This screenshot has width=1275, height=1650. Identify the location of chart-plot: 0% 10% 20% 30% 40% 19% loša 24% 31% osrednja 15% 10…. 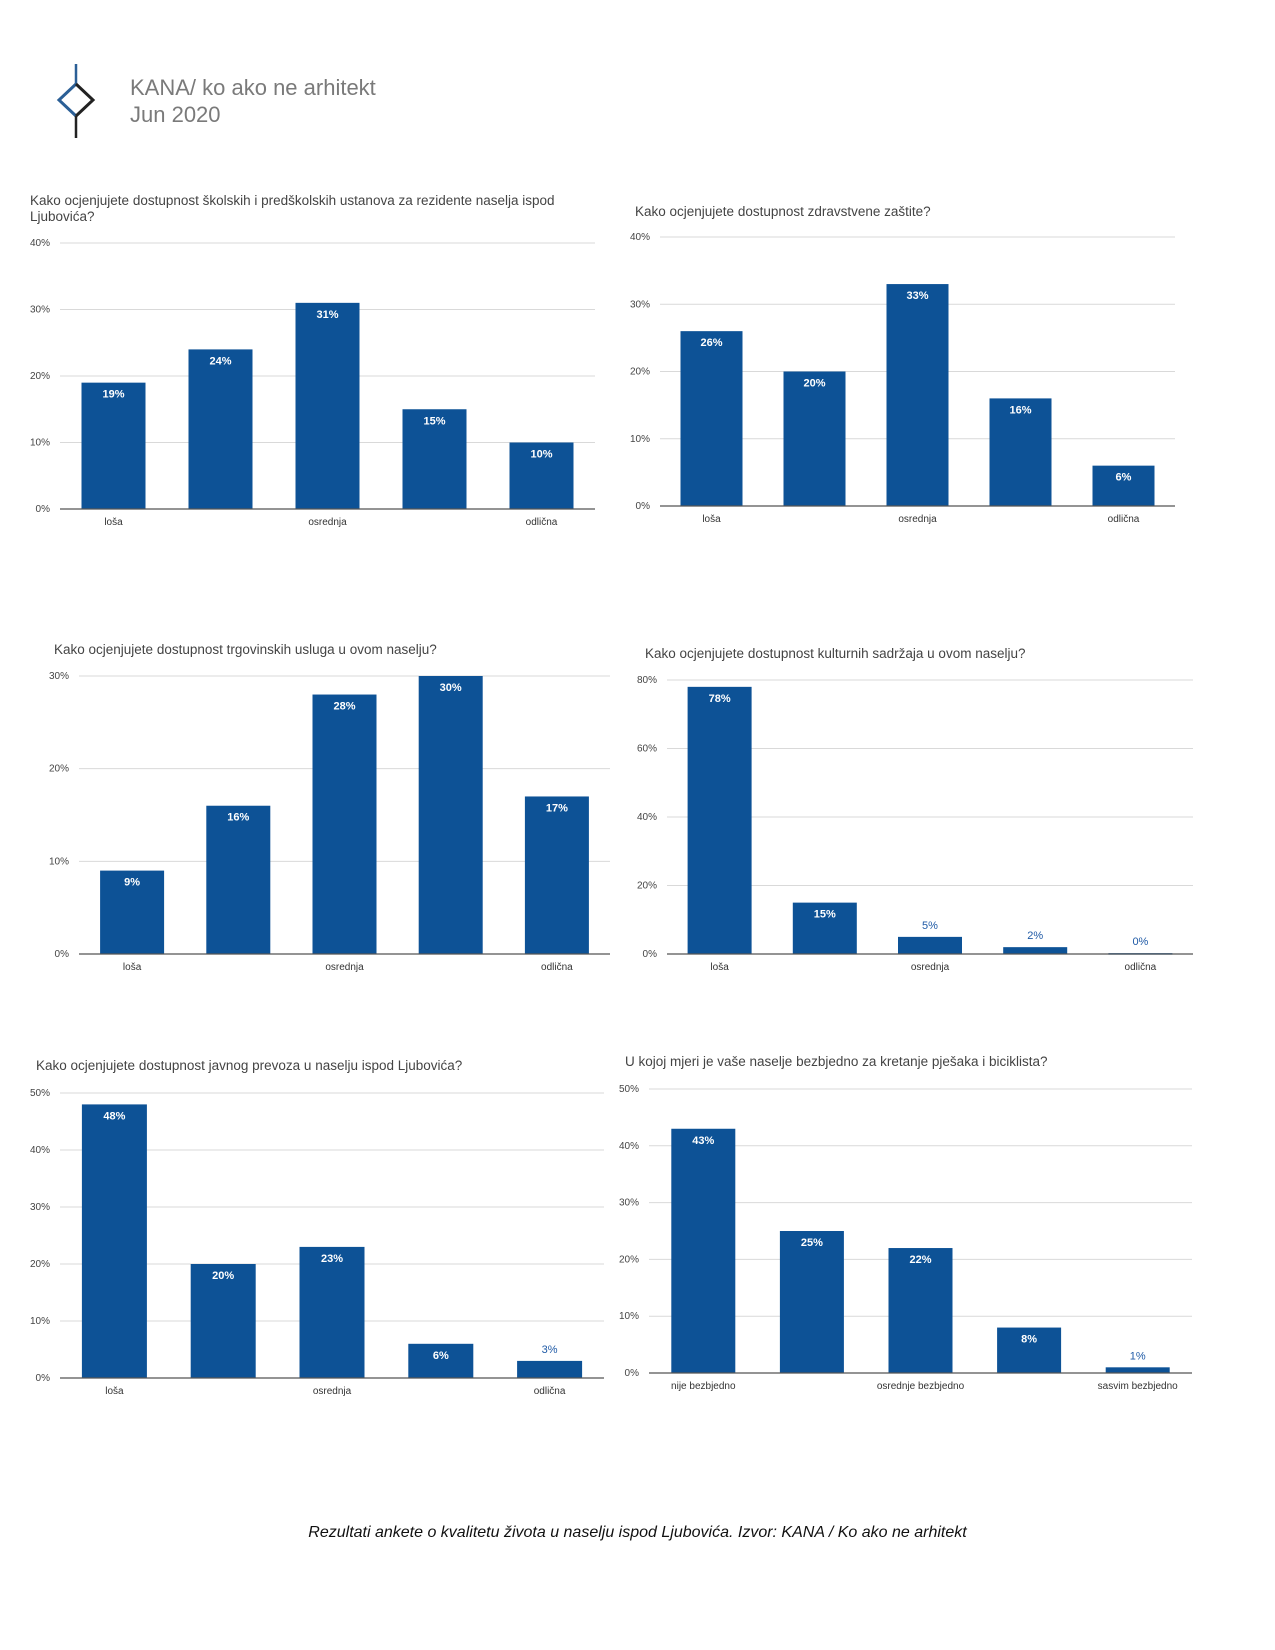
(312, 383).